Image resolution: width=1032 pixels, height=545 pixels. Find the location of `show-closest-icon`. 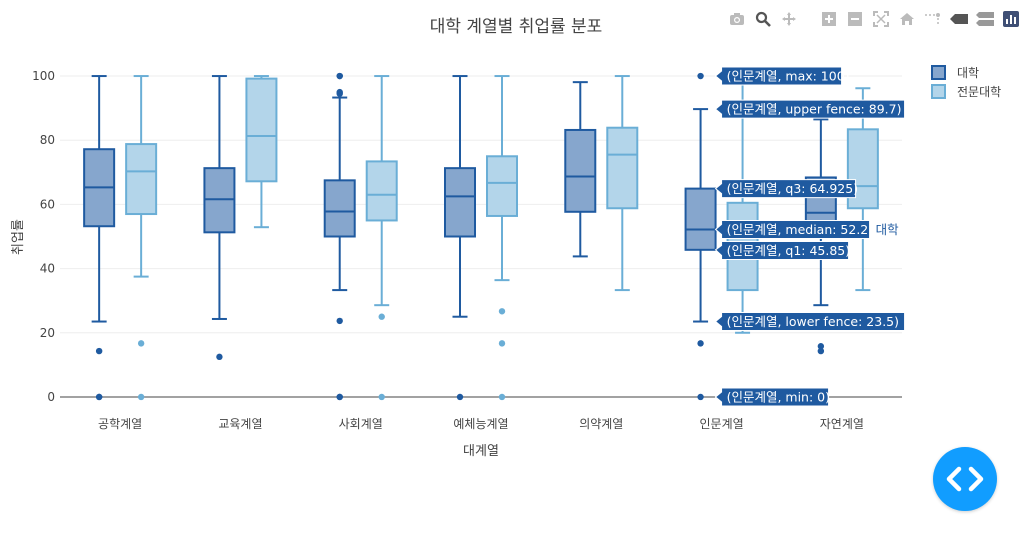

show-closest-icon is located at coordinates (959, 19).